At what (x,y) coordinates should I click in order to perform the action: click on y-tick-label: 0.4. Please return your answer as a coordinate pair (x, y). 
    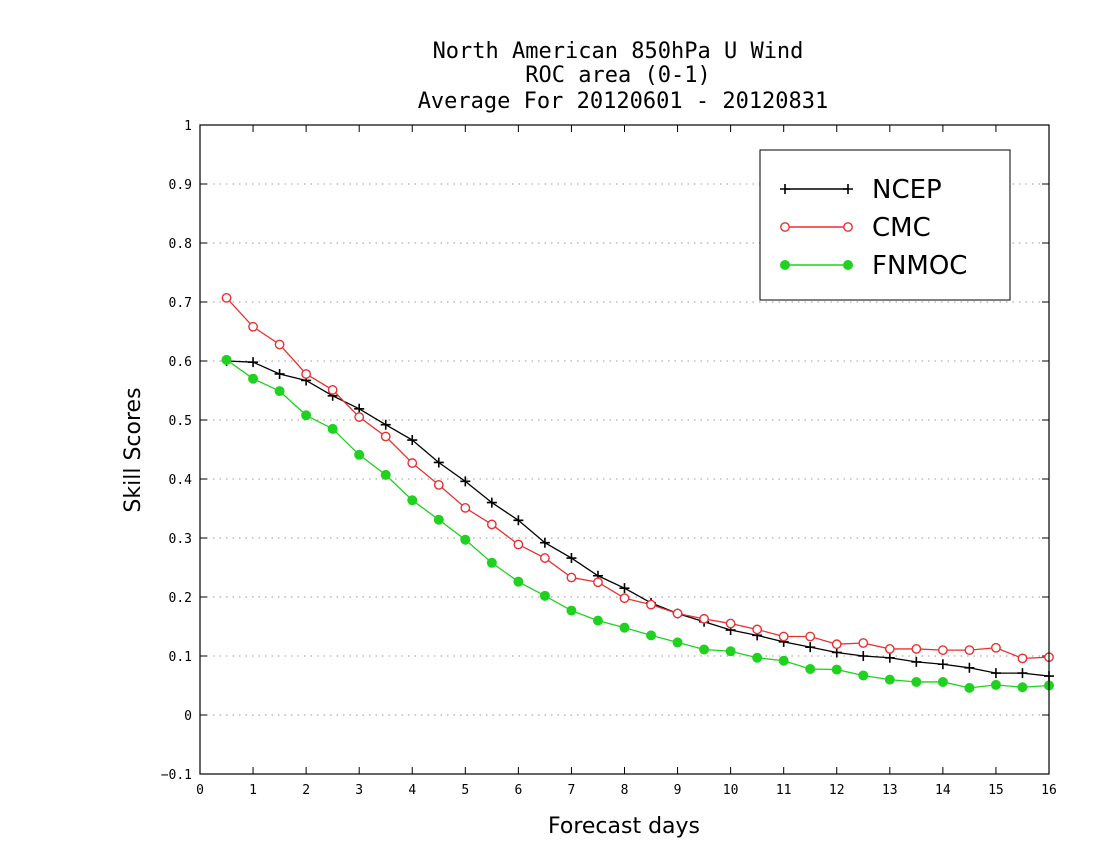
    Looking at the image, I should click on (181, 480).